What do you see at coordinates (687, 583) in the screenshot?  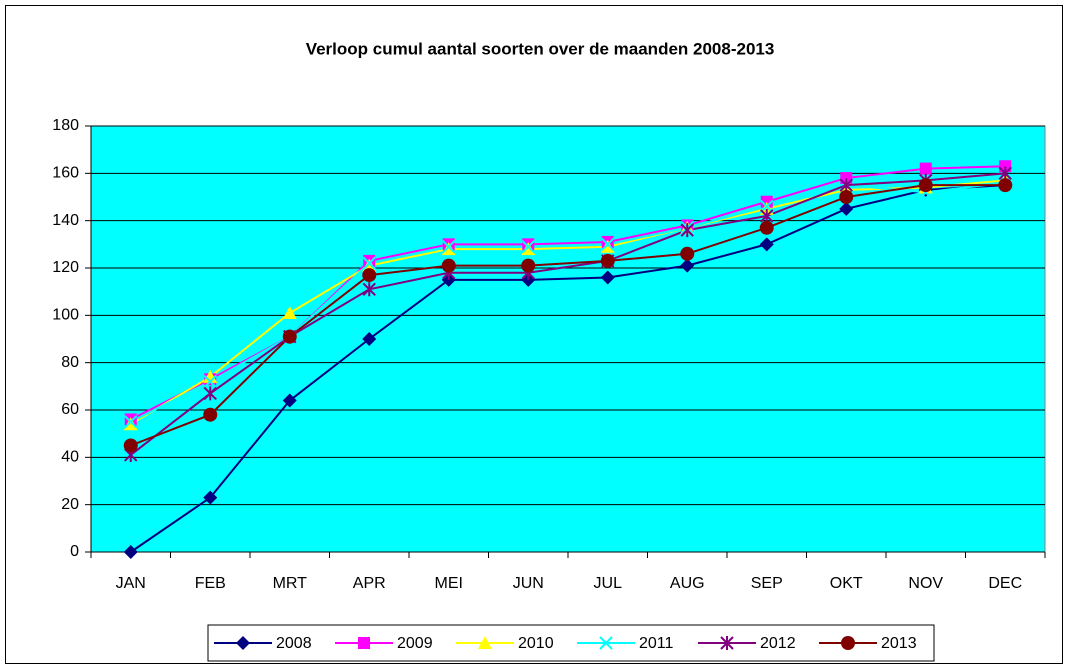 I see `x-tick-label: AUG` at bounding box center [687, 583].